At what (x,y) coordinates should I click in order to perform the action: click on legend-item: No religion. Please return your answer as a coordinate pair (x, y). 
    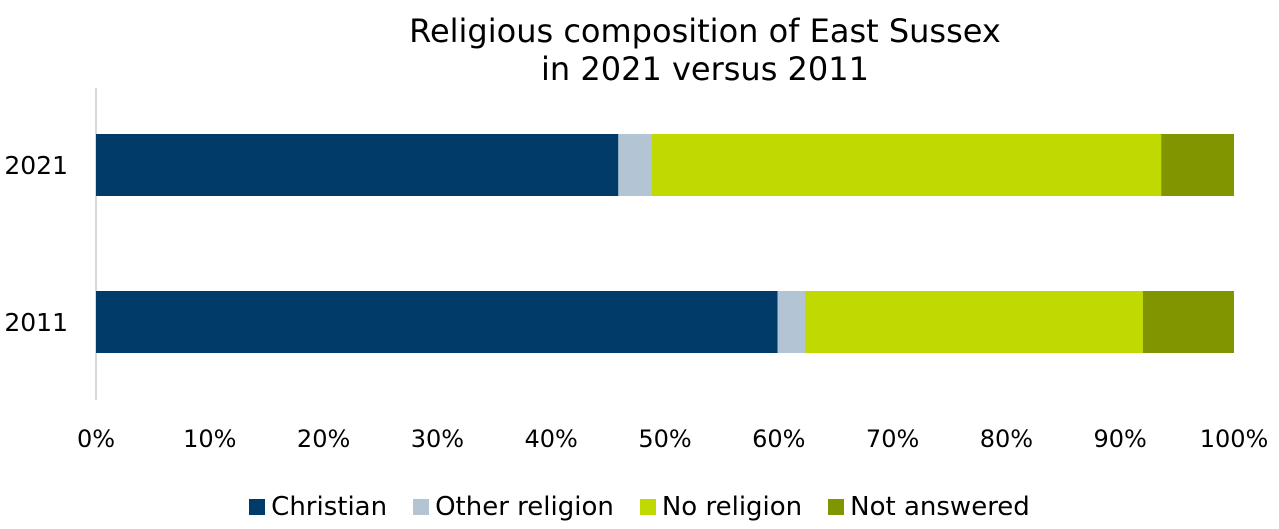
    Looking at the image, I should click on (721, 507).